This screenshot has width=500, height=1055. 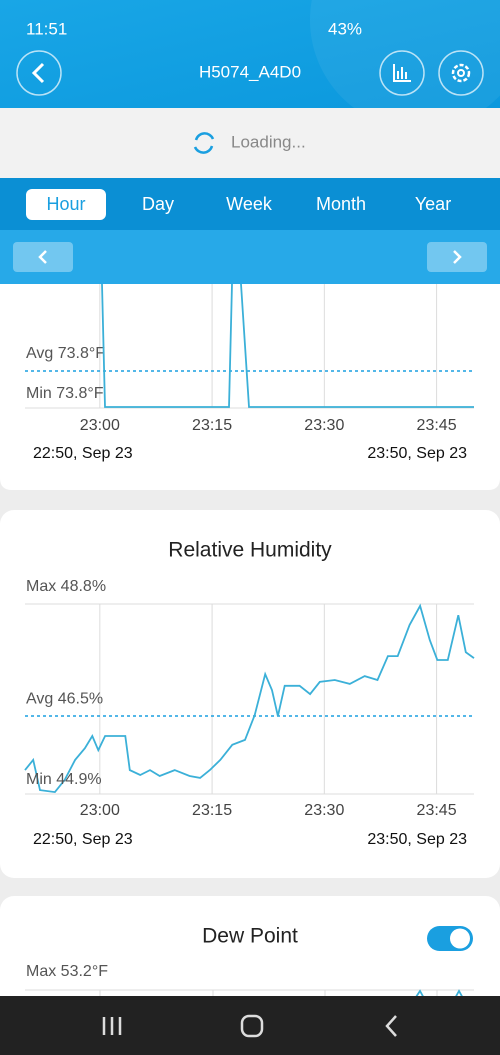 What do you see at coordinates (250, 71) in the screenshot?
I see `header-title: H5074_A4D0` at bounding box center [250, 71].